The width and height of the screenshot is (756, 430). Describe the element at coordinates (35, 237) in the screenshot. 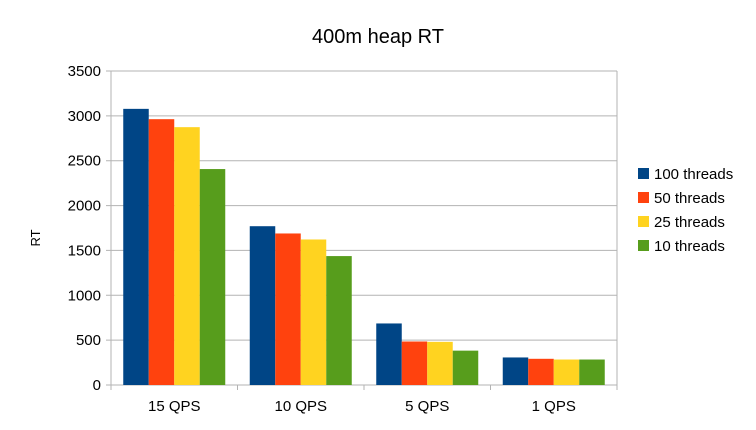

I see `y-axis-label: RT` at that location.